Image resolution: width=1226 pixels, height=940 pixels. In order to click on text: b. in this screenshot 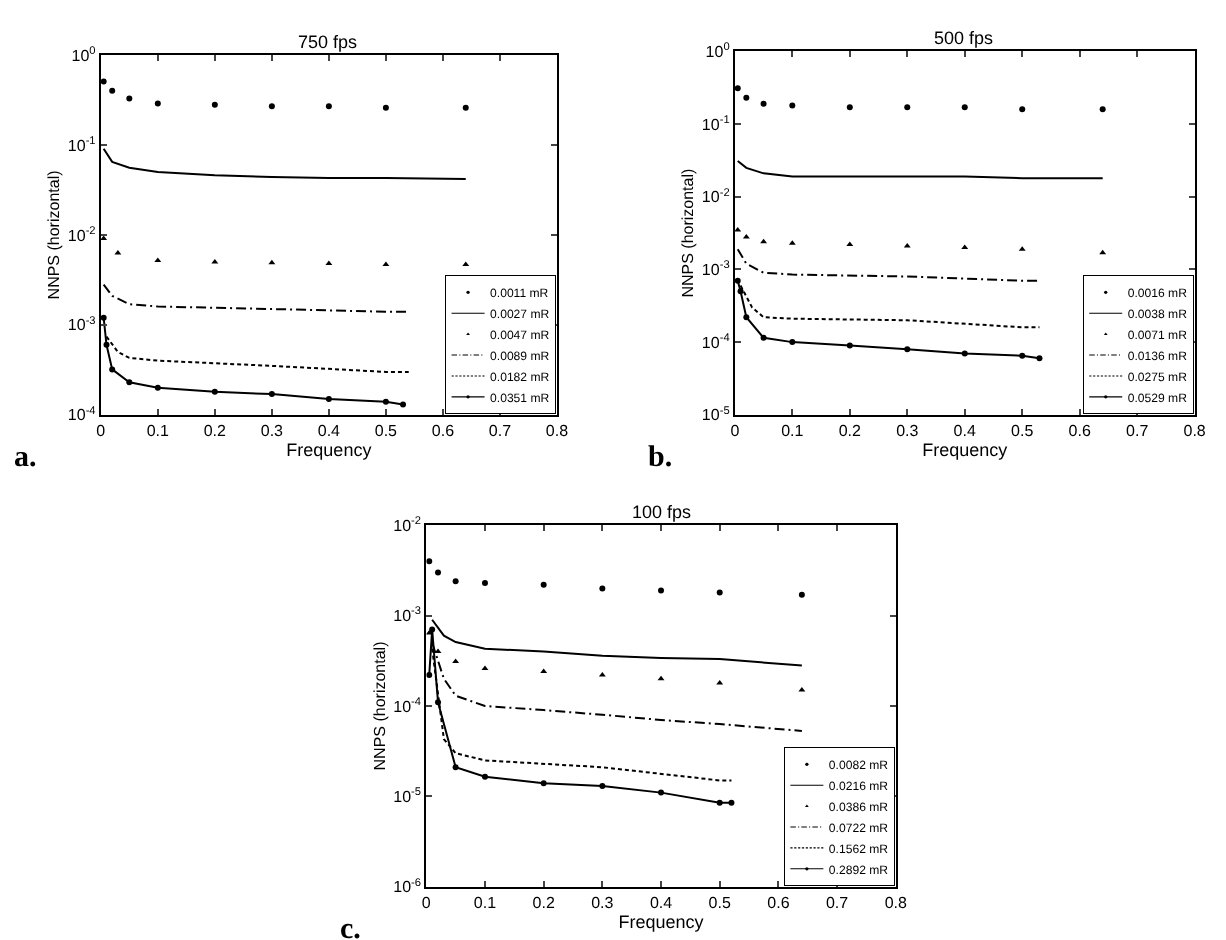, I will do `click(660, 458)`.